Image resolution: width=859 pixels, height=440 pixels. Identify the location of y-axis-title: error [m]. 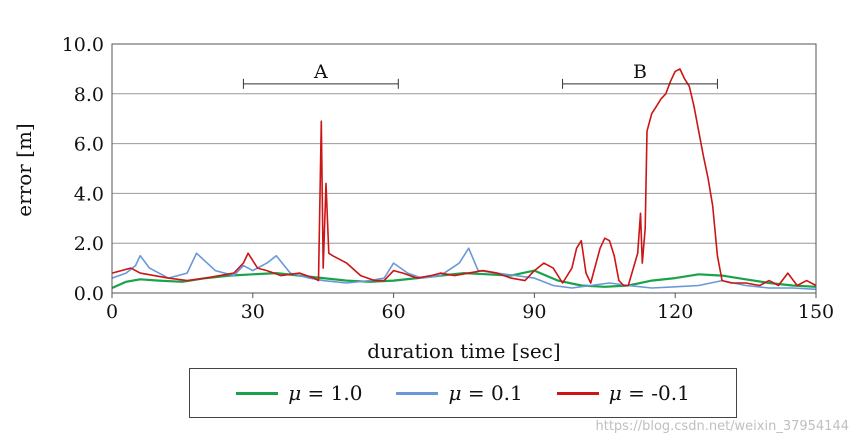
(24, 170).